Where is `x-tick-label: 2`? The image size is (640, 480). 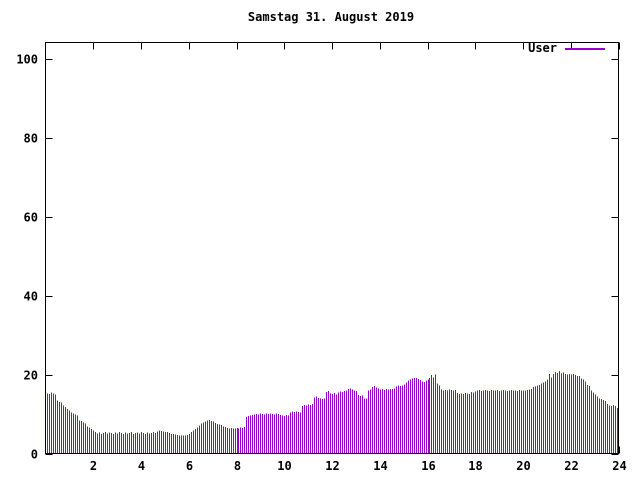 x-tick-label: 2 is located at coordinates (93, 466).